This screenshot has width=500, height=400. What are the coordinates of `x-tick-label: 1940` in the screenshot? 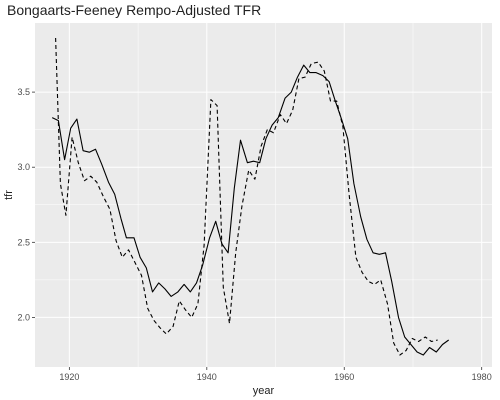 It's located at (207, 377).